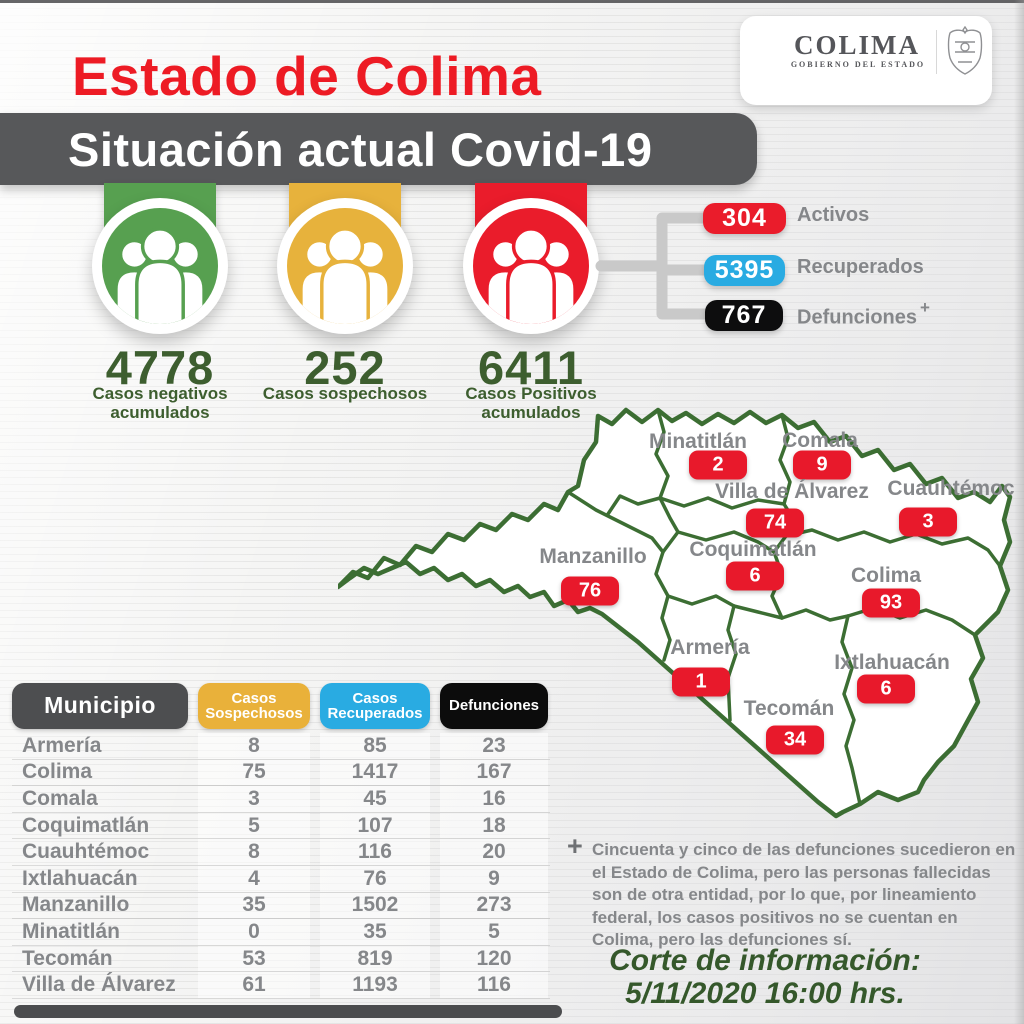 The image size is (1024, 1024). I want to click on stat-value-sospechosos: 252, so click(345, 367).